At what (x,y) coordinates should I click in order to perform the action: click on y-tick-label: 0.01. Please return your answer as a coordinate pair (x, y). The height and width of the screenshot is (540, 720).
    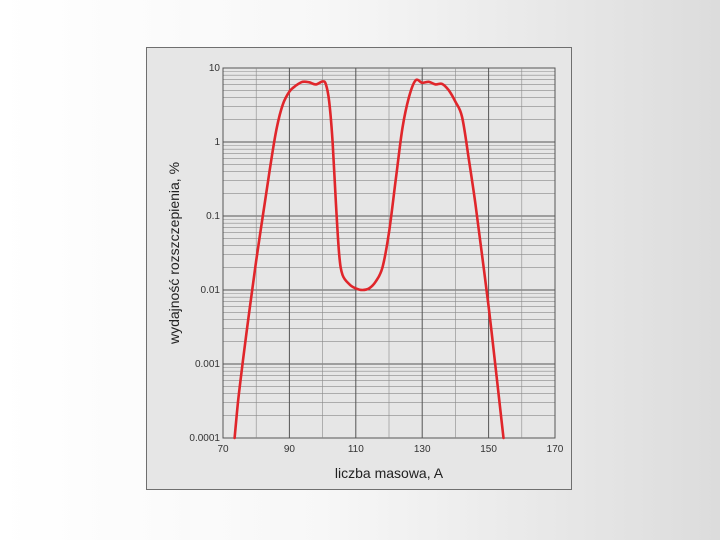
    Looking at the image, I should click on (211, 290).